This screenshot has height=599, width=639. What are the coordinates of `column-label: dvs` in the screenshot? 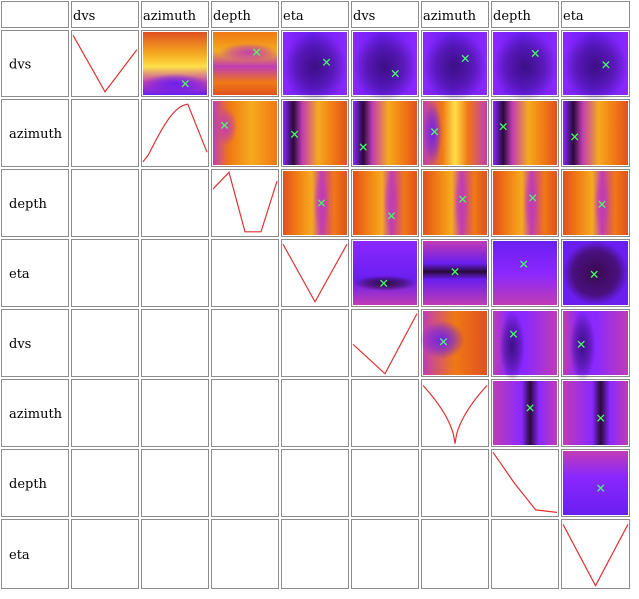 It's located at (84, 16).